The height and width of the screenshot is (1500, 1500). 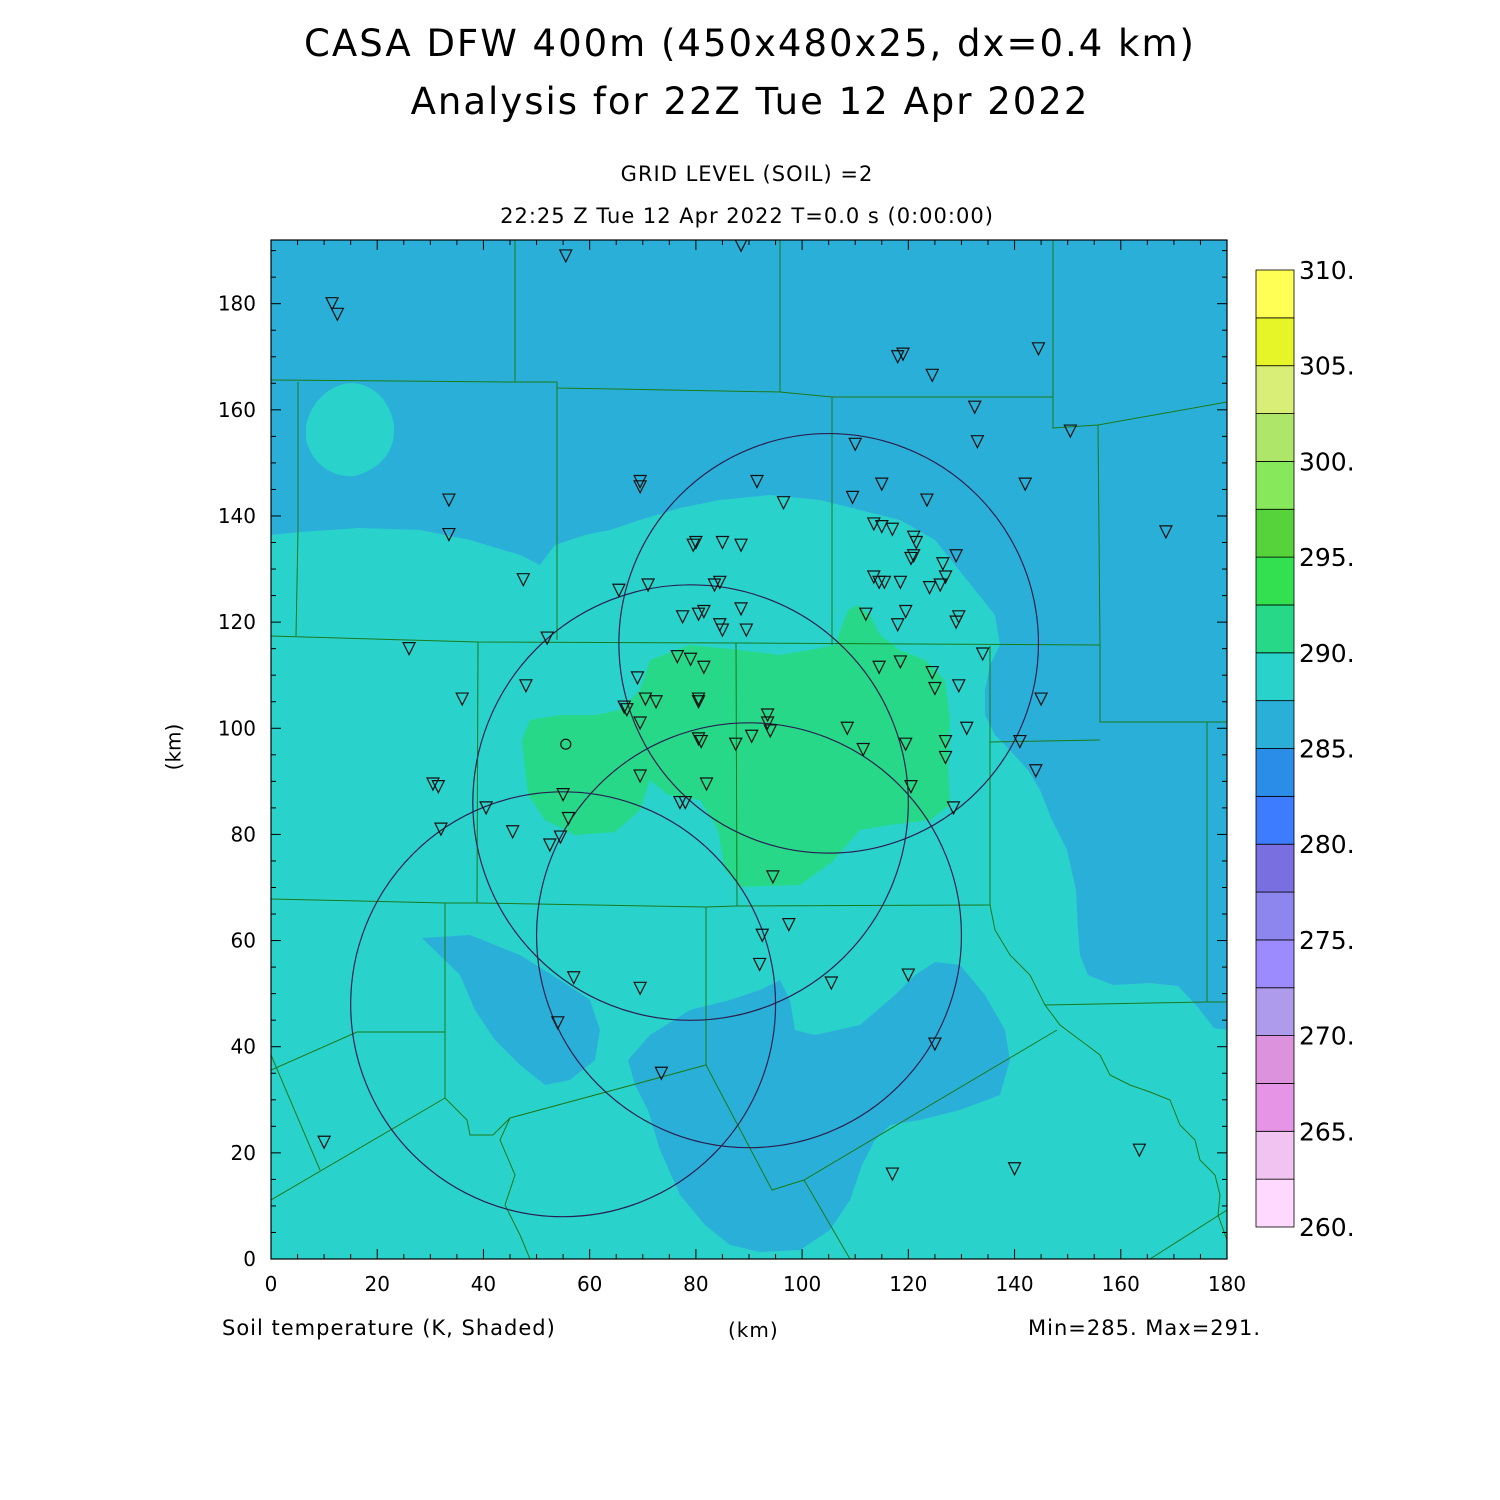 What do you see at coordinates (1014, 1284) in the screenshot?
I see `x-tick-label: 140` at bounding box center [1014, 1284].